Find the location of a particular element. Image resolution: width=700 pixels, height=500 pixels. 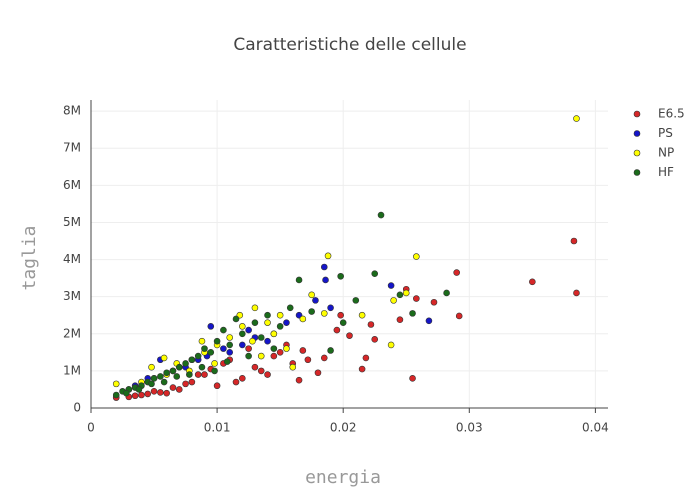

y-tick-label: 5M is located at coordinates (72, 222).